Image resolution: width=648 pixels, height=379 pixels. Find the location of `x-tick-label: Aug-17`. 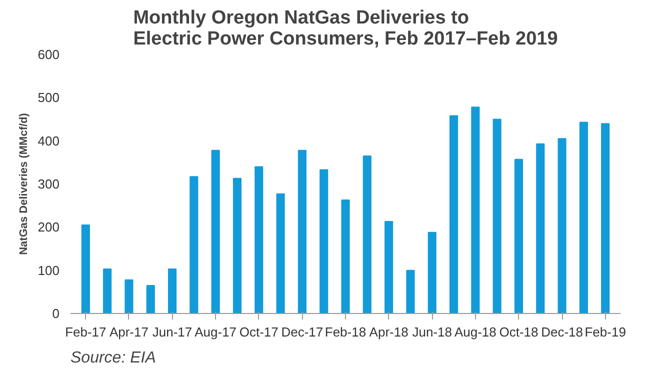

x-tick-label: Aug-17 is located at coordinates (215, 332).